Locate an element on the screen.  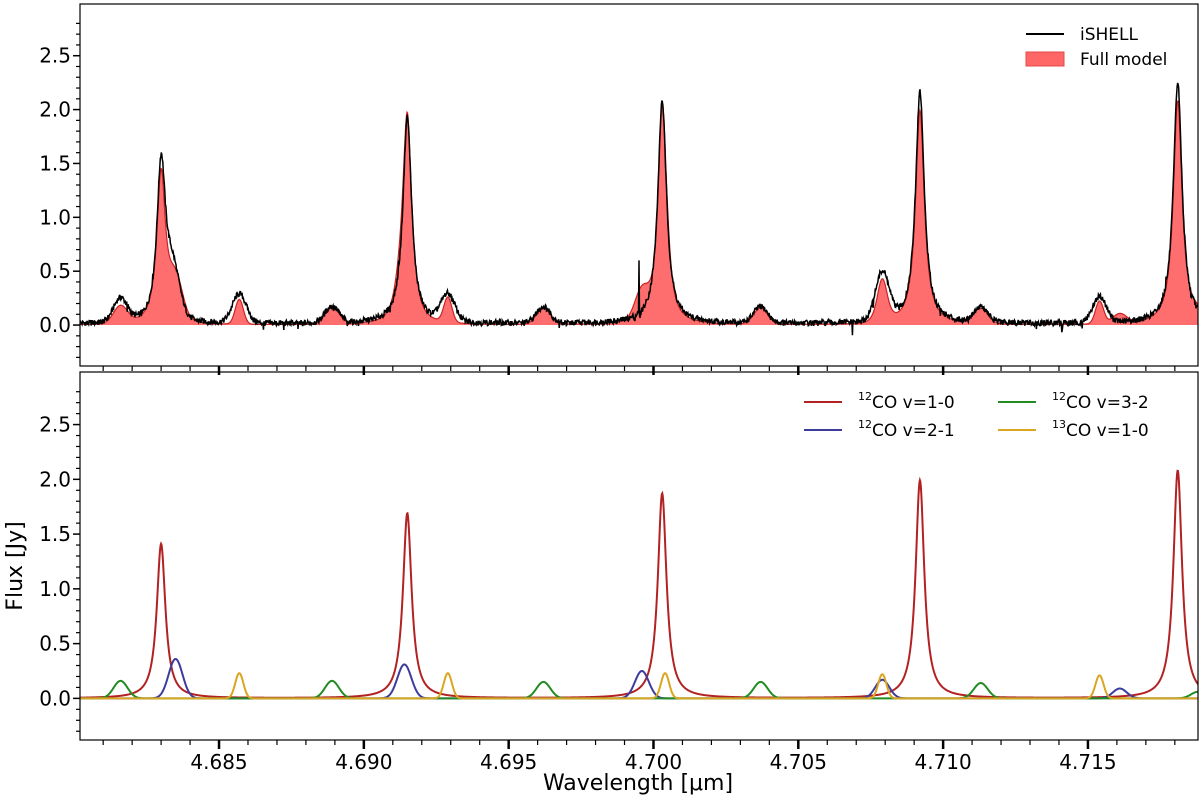
top-ytick-label-5: 2.5 is located at coordinates (55, 56).